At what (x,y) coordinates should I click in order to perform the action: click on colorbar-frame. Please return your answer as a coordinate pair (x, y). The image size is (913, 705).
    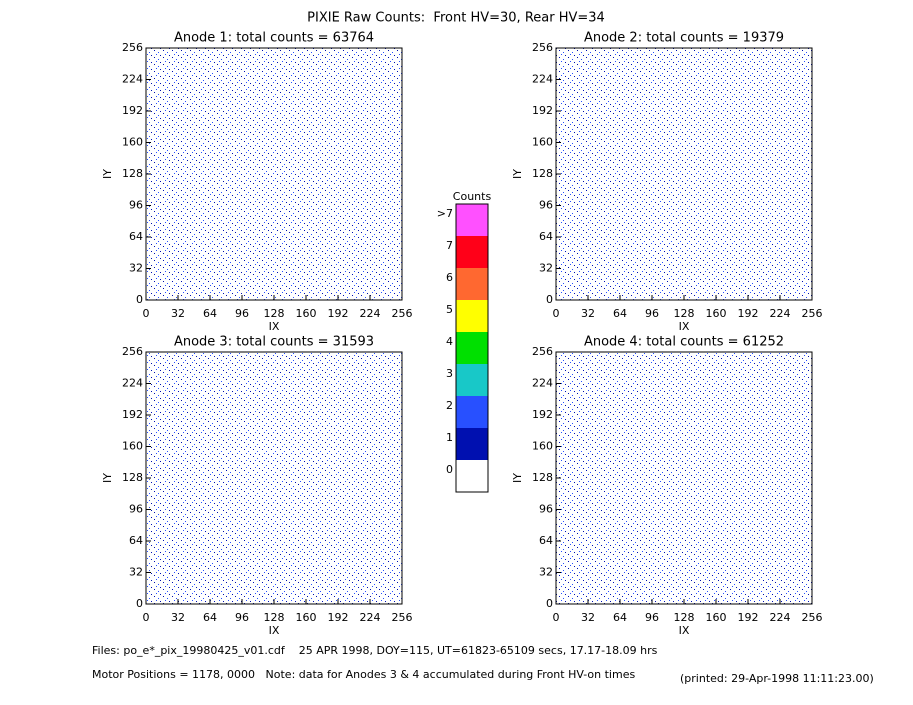
    Looking at the image, I should click on (472, 348).